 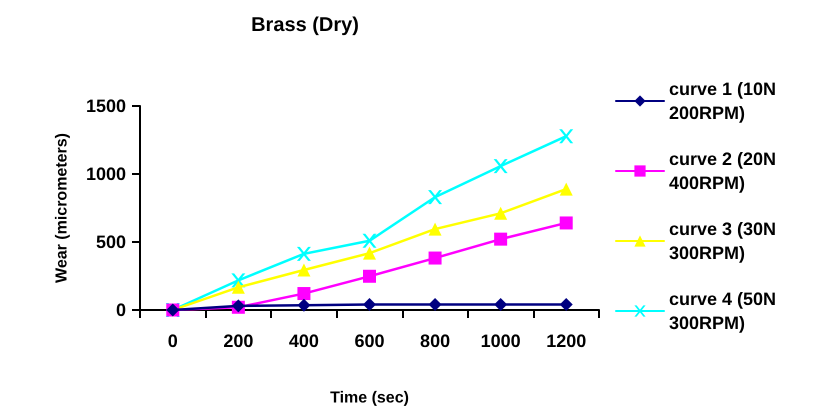 I want to click on legend-label: curve 1 (10N 200RPM), so click(x=725, y=101).